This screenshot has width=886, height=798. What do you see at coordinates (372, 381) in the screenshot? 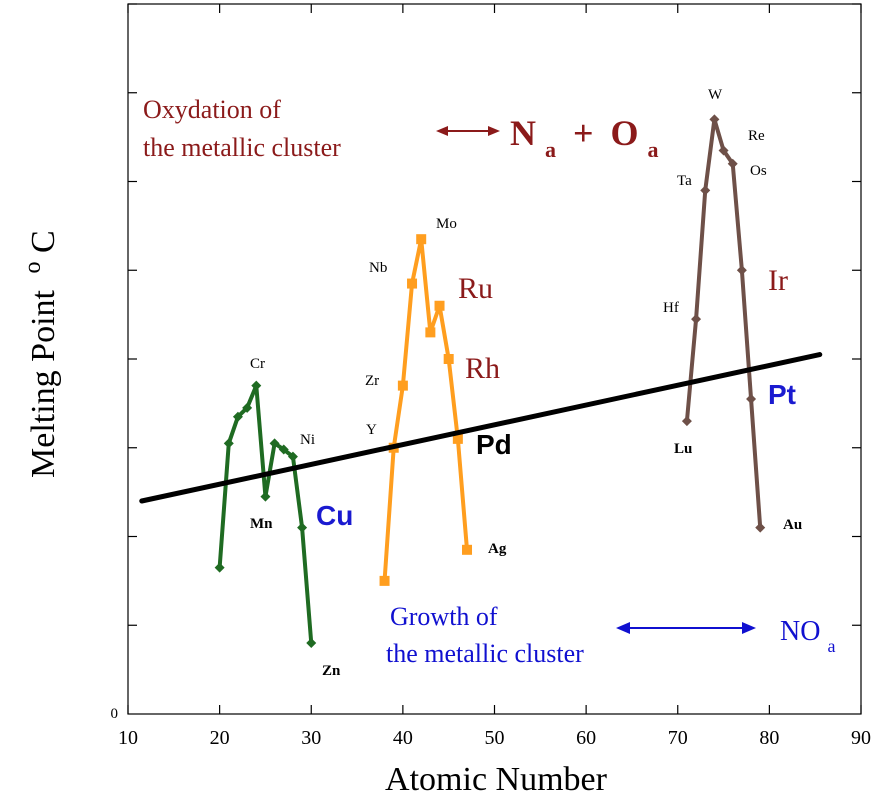
I see `label-zr: Zr` at bounding box center [372, 381].